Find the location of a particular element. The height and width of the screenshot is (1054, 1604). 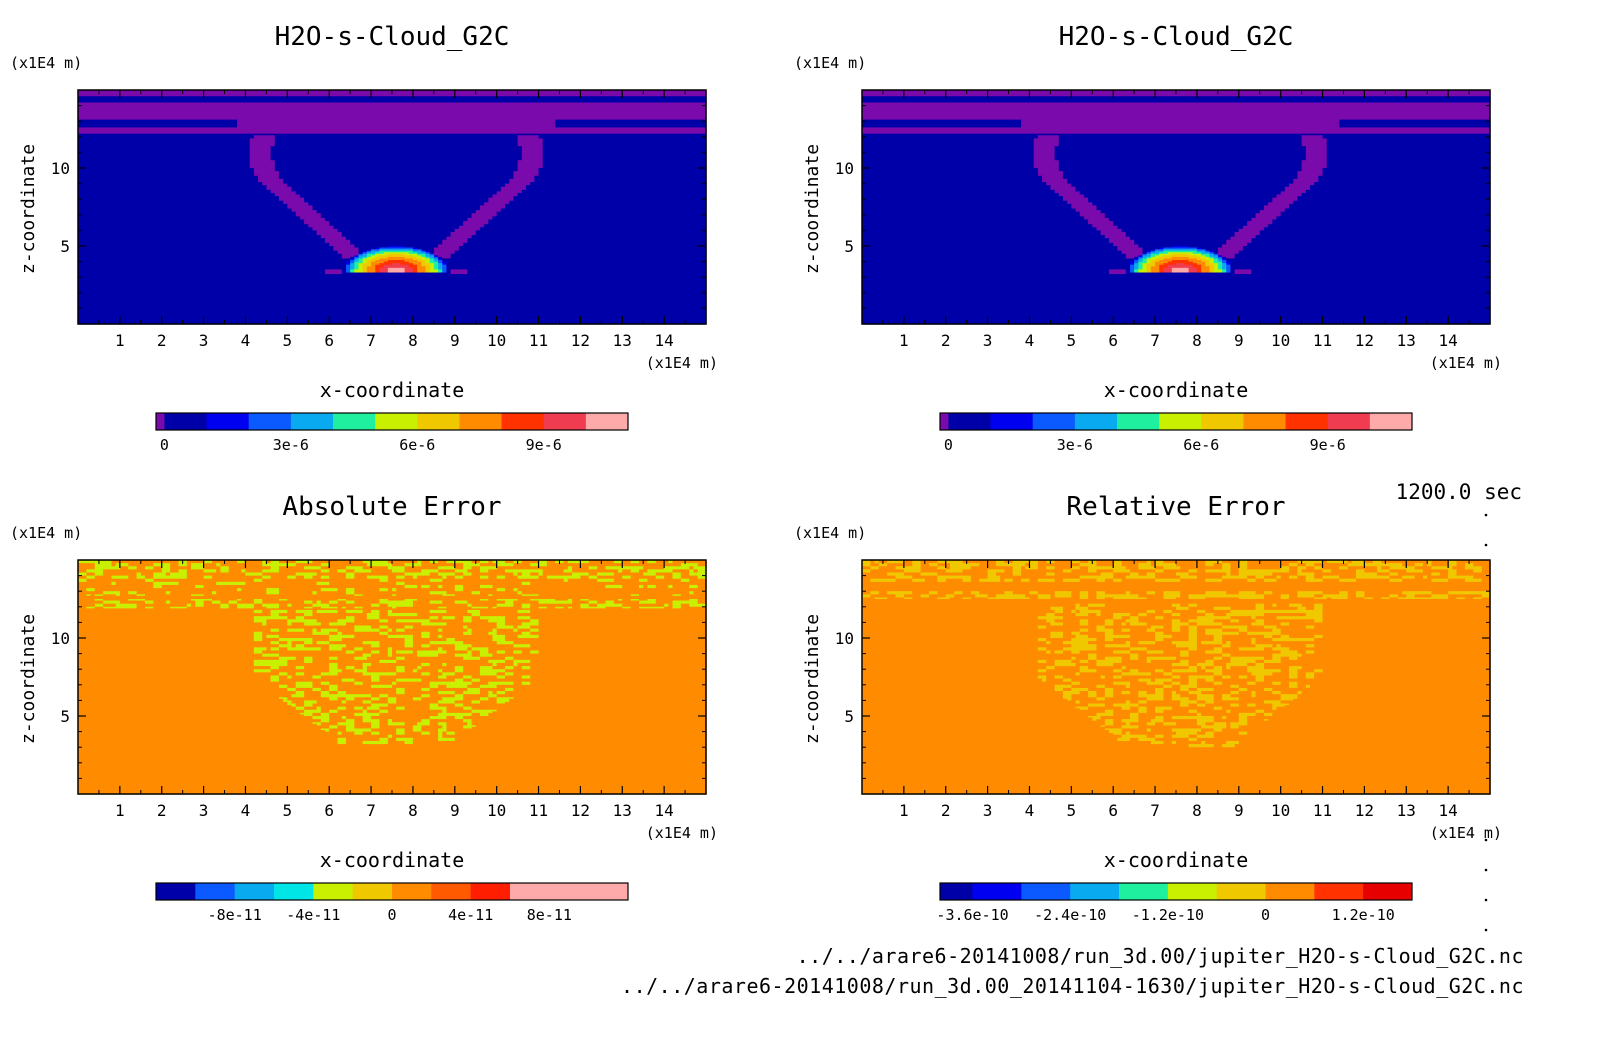

x-tick-label: 12 is located at coordinates (1364, 340).